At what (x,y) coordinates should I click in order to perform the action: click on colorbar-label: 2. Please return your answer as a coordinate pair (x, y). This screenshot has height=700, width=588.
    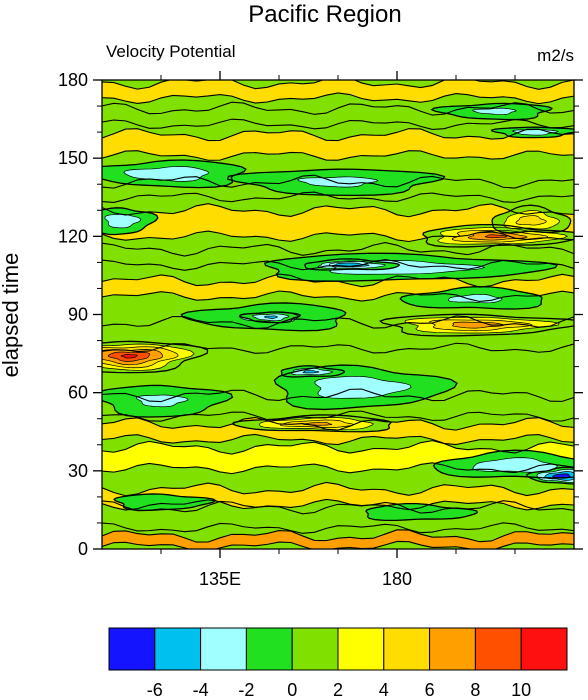
    Looking at the image, I should click on (338, 690).